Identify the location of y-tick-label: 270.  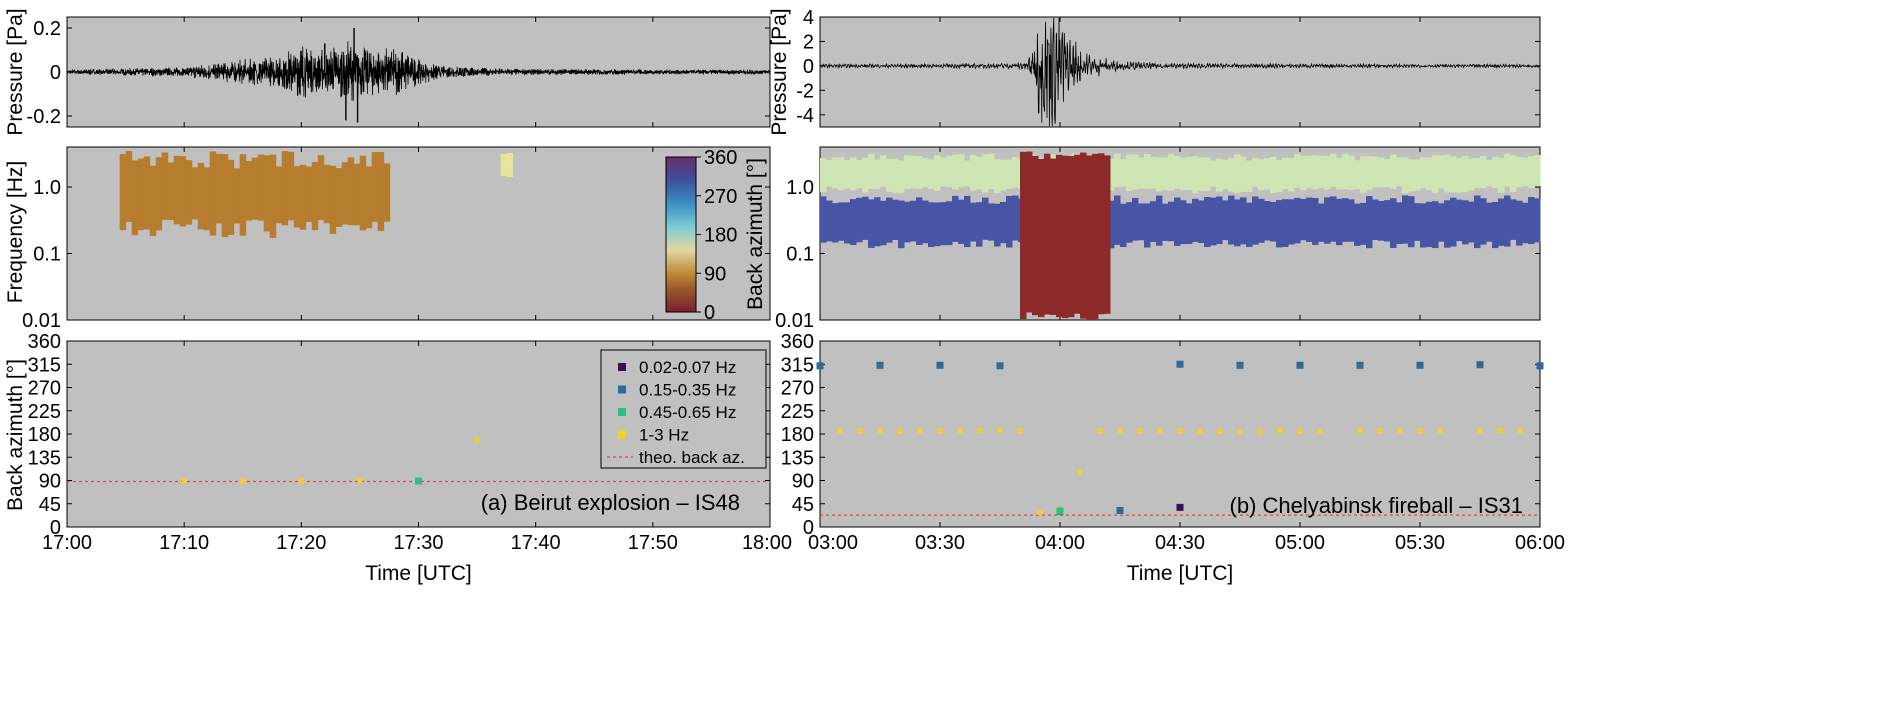
(797, 389).